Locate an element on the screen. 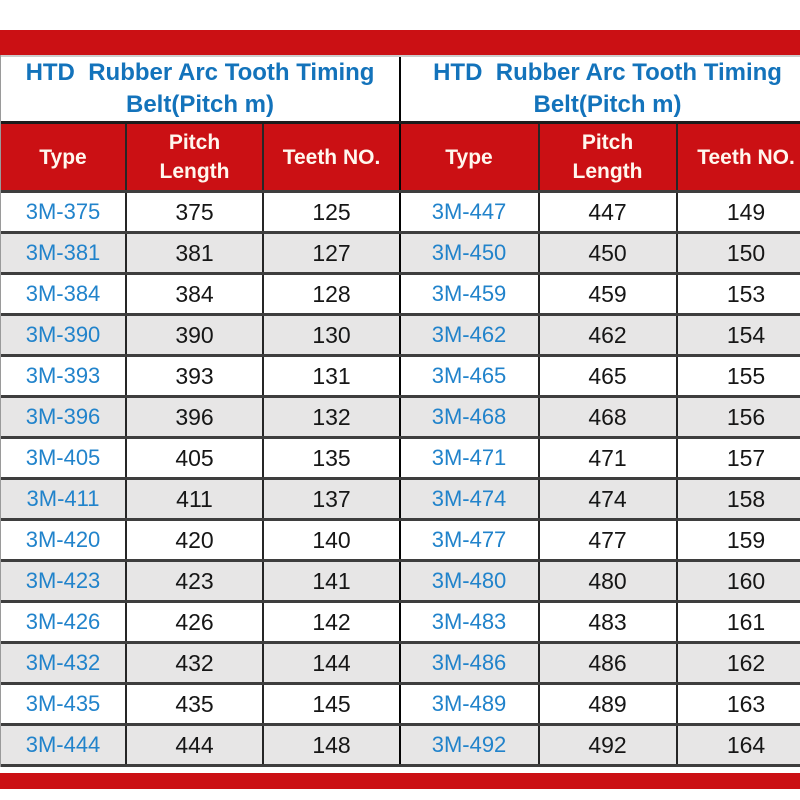  type-cell: 3M-405 is located at coordinates (63, 458).